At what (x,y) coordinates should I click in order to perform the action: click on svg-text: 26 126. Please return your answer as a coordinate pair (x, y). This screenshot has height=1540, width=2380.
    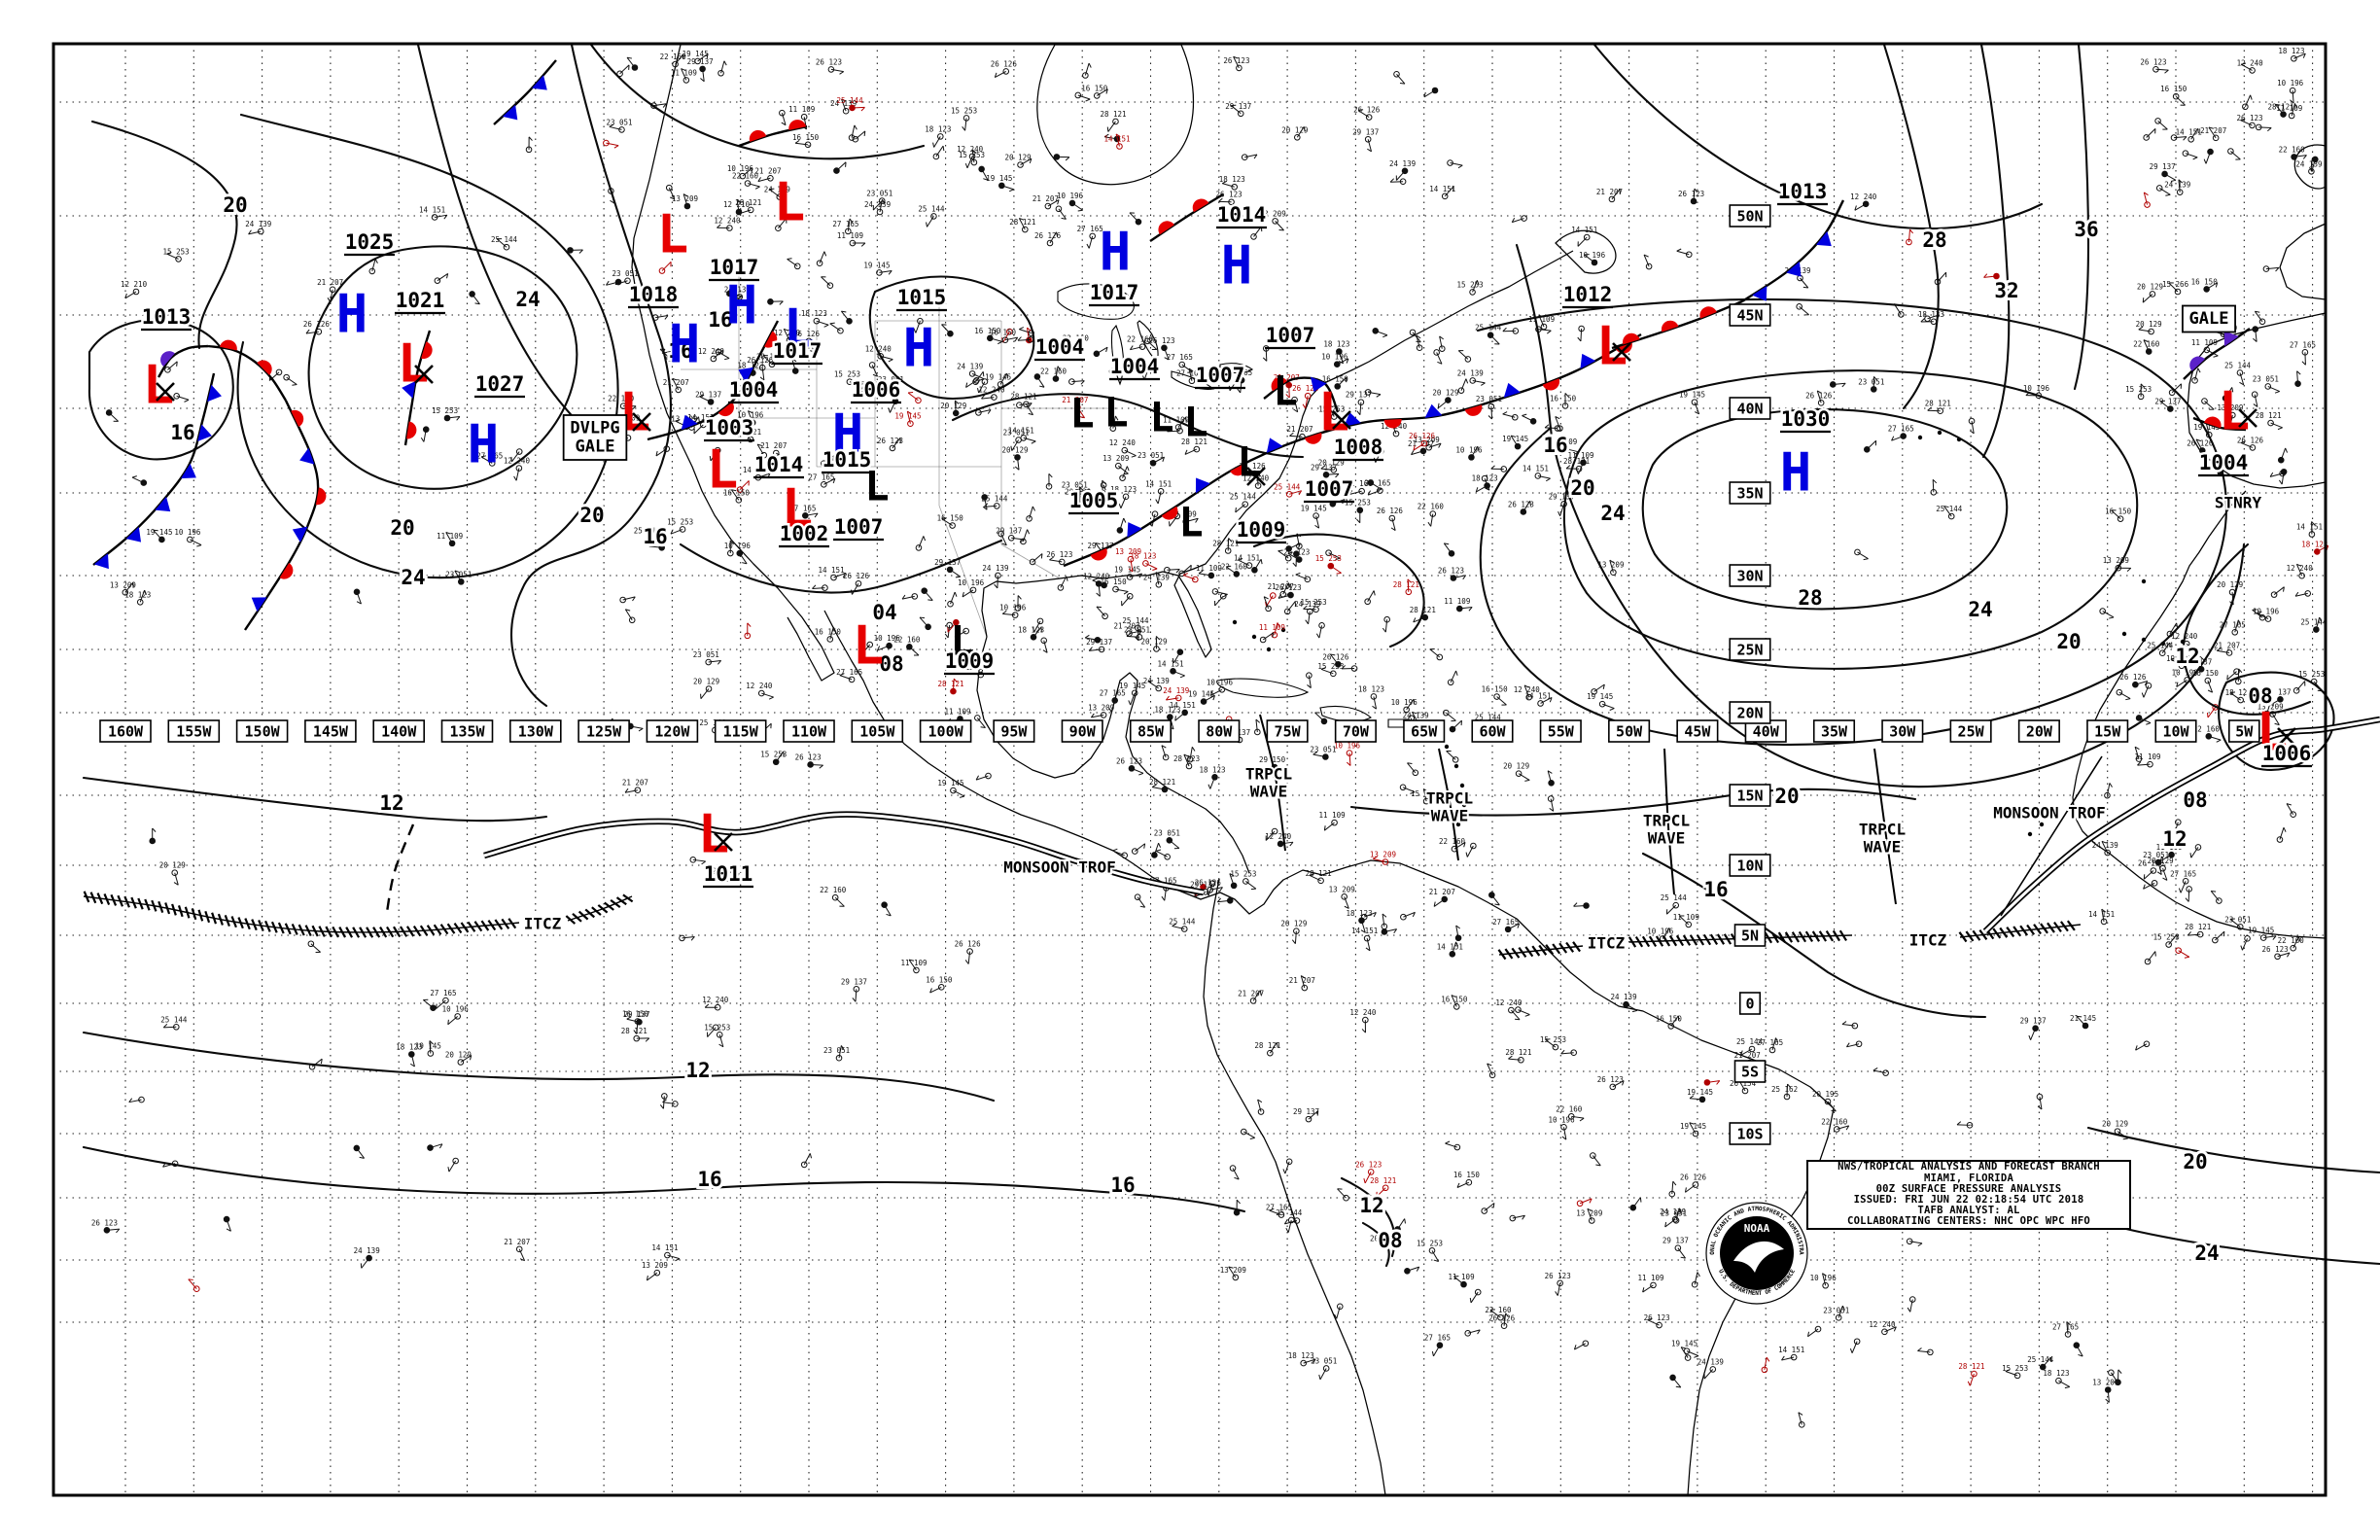
    Looking at the image, I should click on (856, 576).